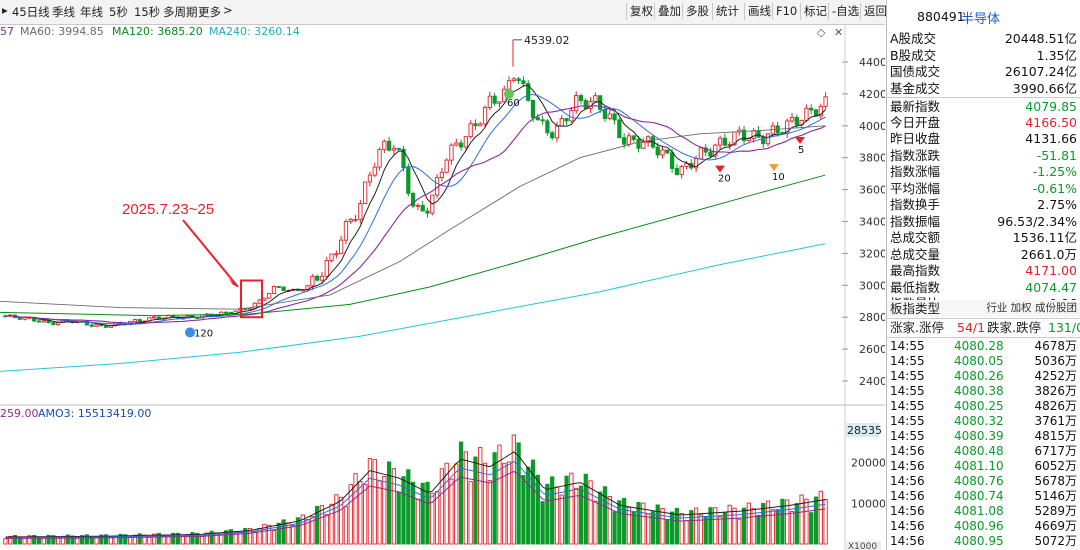  I want to click on toolbar-item-year: 年线, so click(91, 12).